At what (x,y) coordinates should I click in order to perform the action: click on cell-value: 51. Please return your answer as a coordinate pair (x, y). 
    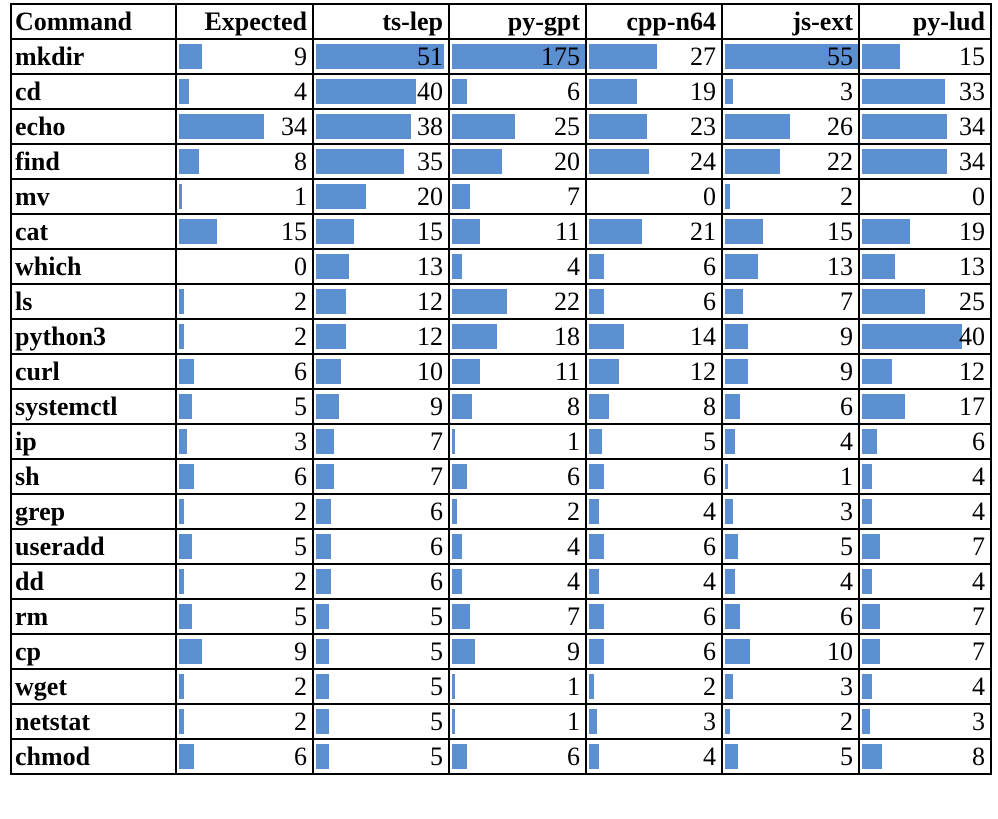
    Looking at the image, I should click on (430, 56).